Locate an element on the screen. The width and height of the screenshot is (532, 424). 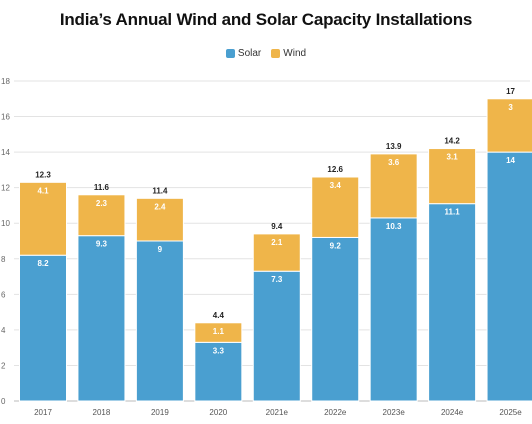
legend-swatch-solar is located at coordinates (230, 53).